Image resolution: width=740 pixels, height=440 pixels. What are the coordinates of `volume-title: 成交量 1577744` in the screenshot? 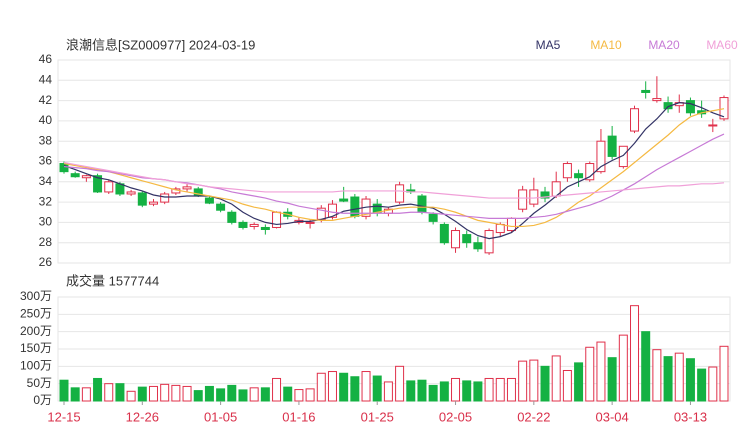 It's located at (112, 280).